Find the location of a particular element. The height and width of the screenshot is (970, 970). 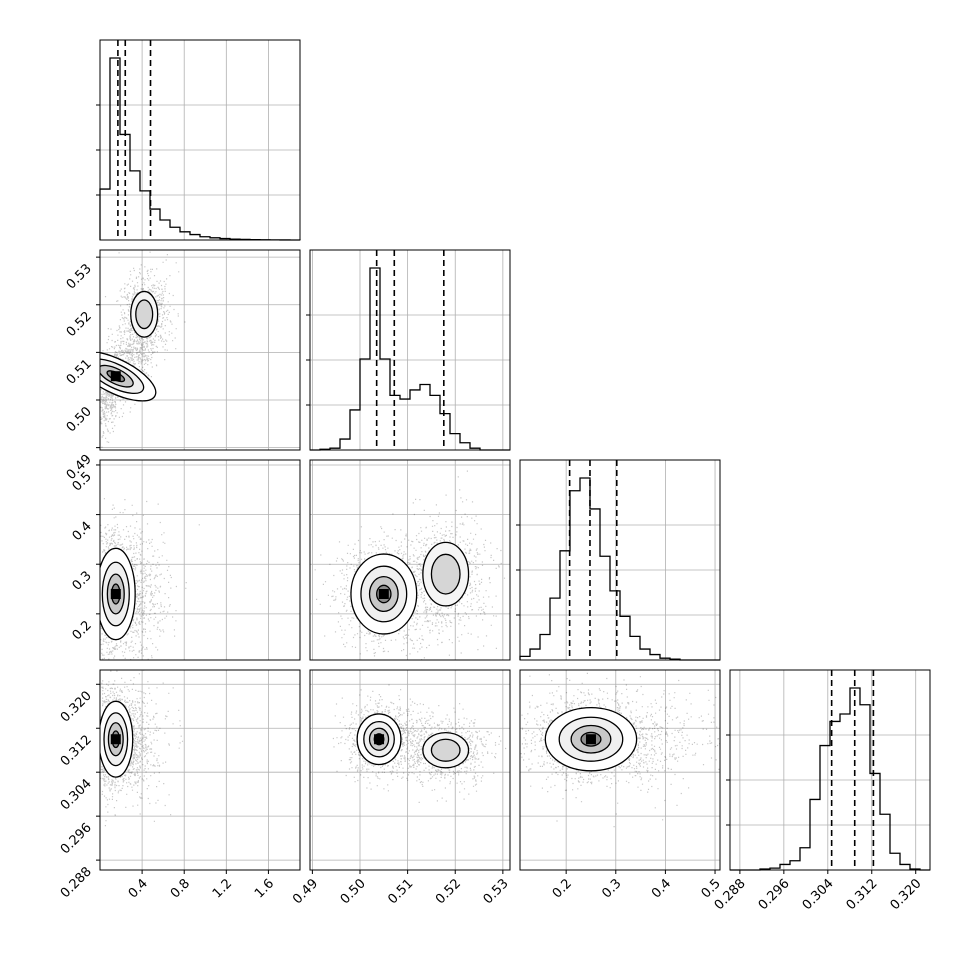

y-tick-label: 0.53 is located at coordinates (79, 276).